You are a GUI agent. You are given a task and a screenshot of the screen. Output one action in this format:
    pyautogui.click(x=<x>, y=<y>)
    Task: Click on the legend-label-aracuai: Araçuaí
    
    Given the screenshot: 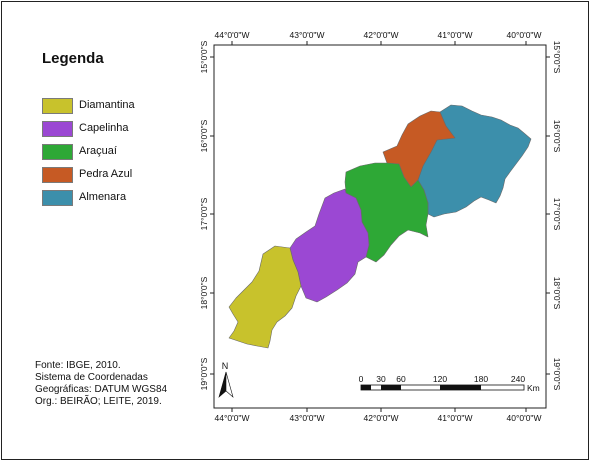 What is the action you would take?
    pyautogui.click(x=98, y=151)
    